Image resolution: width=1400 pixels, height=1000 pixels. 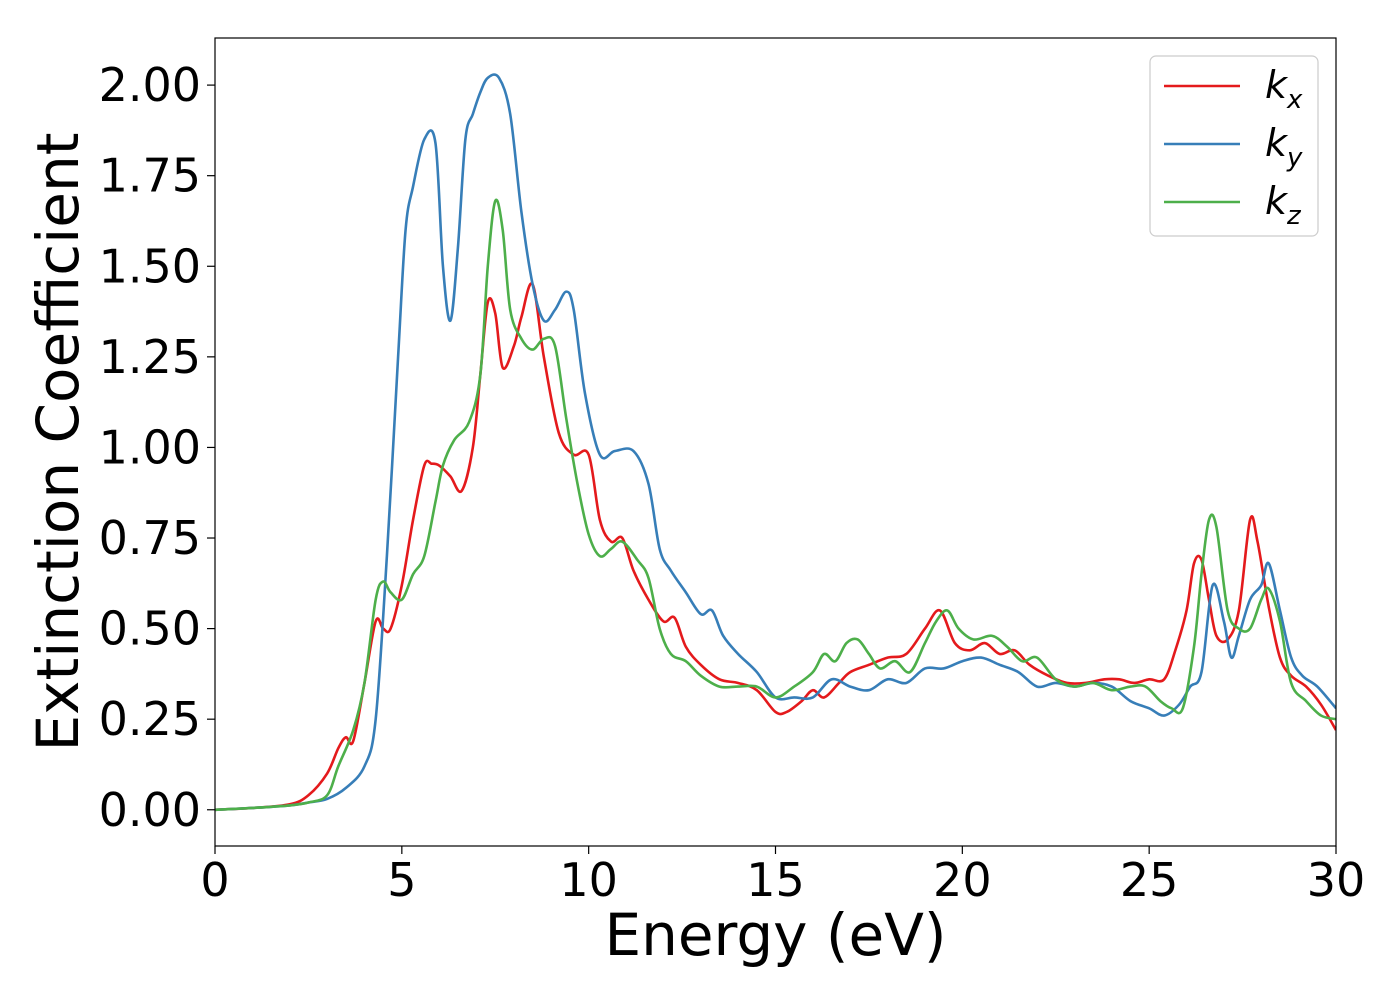 I want to click on y-tick-label: 0.00, so click(x=150, y=810).